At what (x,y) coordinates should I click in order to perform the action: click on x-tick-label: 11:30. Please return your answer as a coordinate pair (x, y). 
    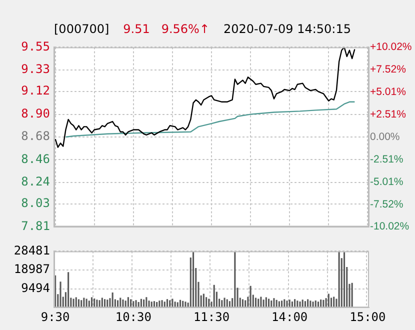
    Looking at the image, I should click on (211, 317).